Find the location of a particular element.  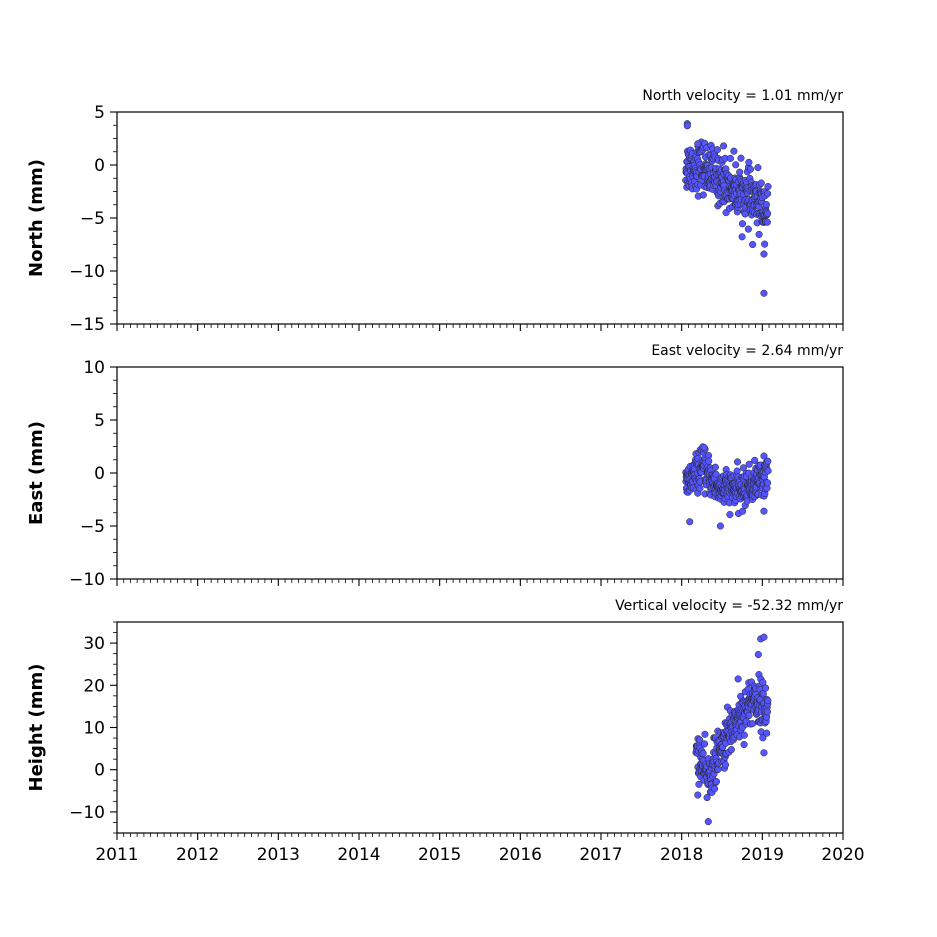

east-y-tick-label: −5 is located at coordinates (92, 527).